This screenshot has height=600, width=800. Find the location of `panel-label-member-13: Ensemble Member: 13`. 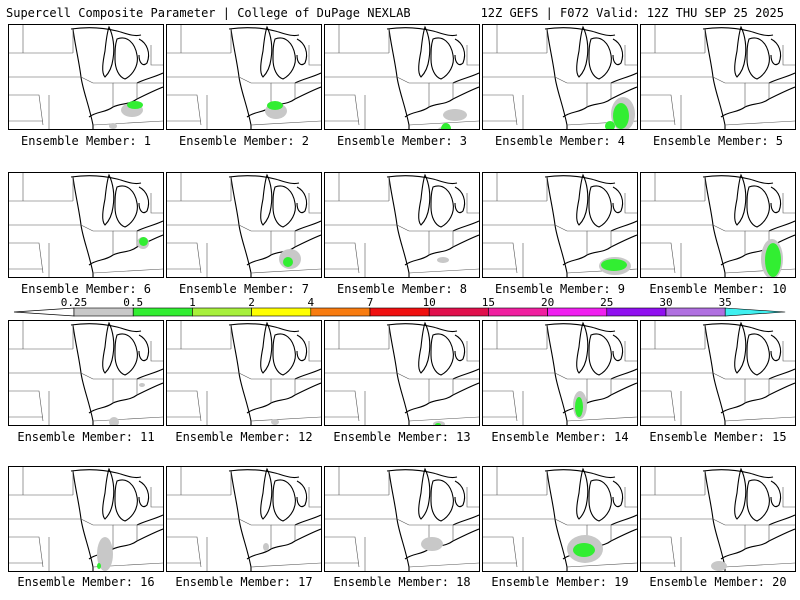

panel-label-member-13: Ensemble Member: 13 is located at coordinates (402, 437).